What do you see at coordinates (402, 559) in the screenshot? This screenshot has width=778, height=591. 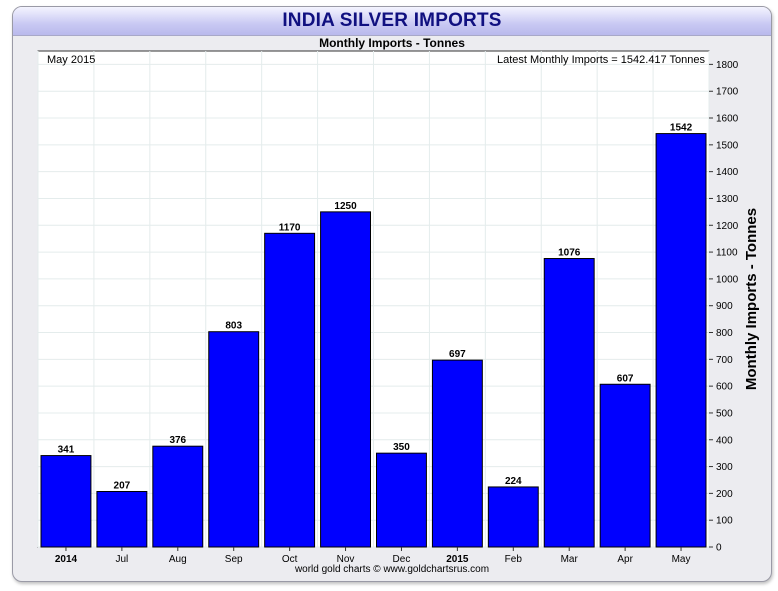 I see `x-tick-label: Dec` at bounding box center [402, 559].